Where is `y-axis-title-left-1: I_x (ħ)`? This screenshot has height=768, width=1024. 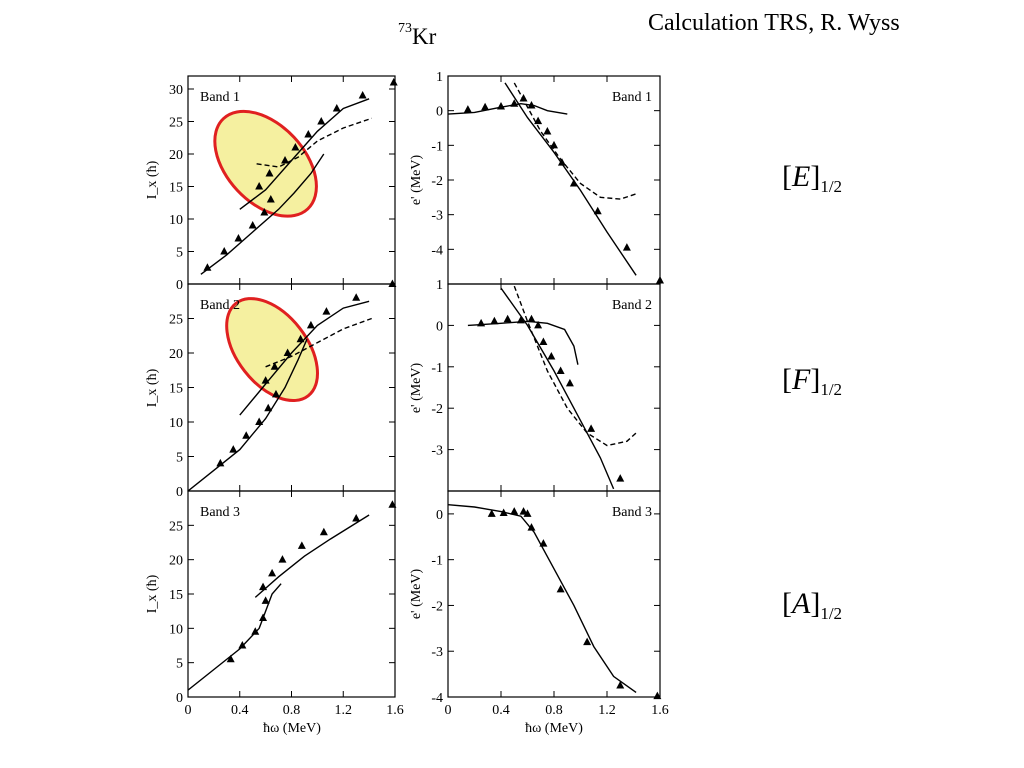
y-axis-title-left-1: I_x (ħ) is located at coordinates (152, 179).